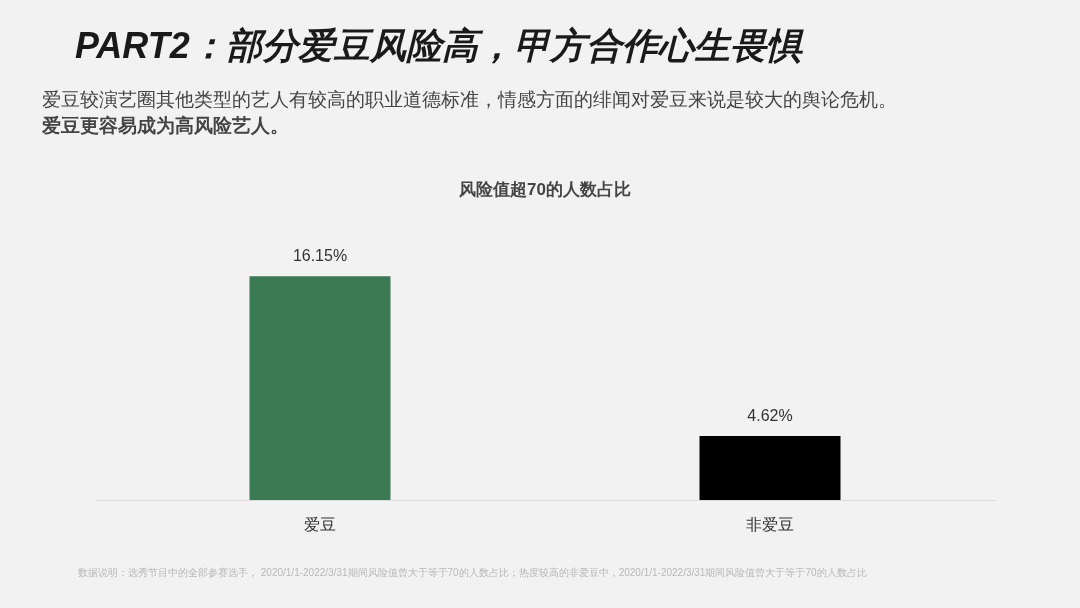 The width and height of the screenshot is (1080, 608). I want to click on chart-title: PART2：部分爱豆风险高，甲方合作心生畏惧, so click(439, 45).